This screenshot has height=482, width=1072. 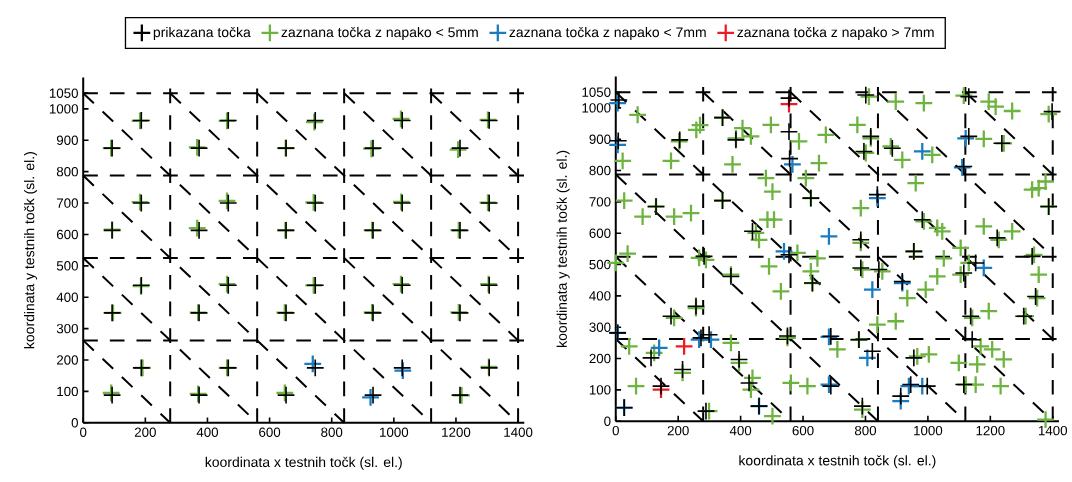 I want to click on legend-label: zaznana točka z napako > 7mm, so click(x=835, y=33).